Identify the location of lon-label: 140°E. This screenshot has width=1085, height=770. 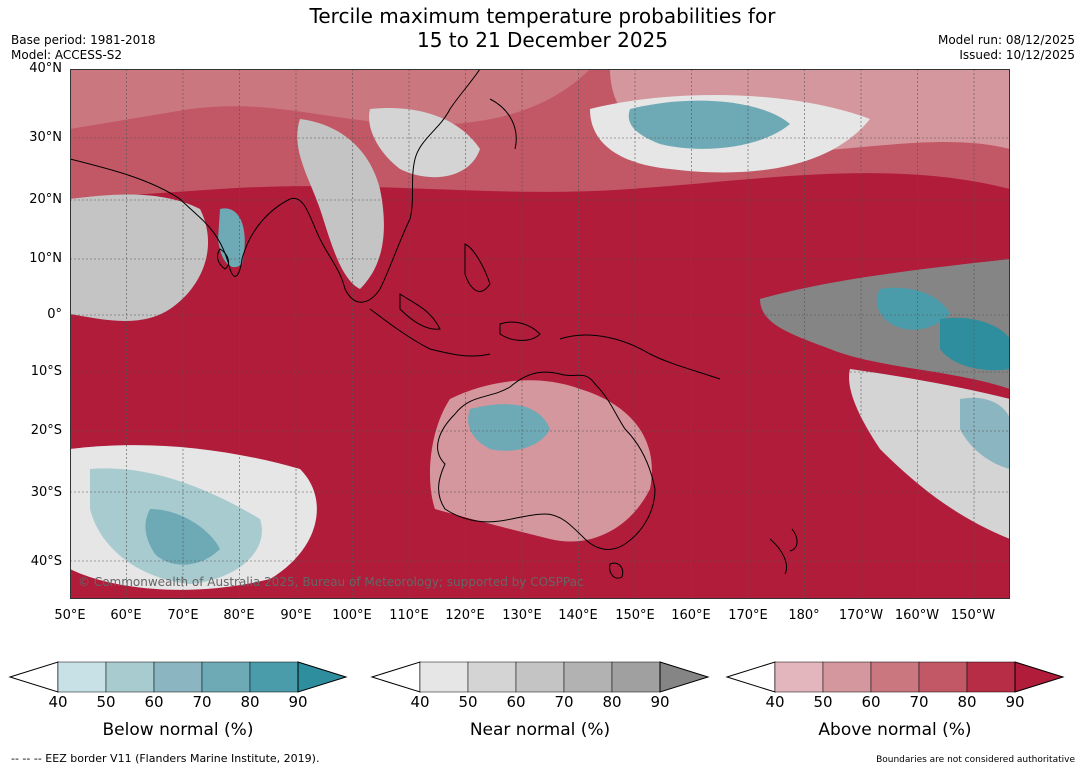
(578, 615).